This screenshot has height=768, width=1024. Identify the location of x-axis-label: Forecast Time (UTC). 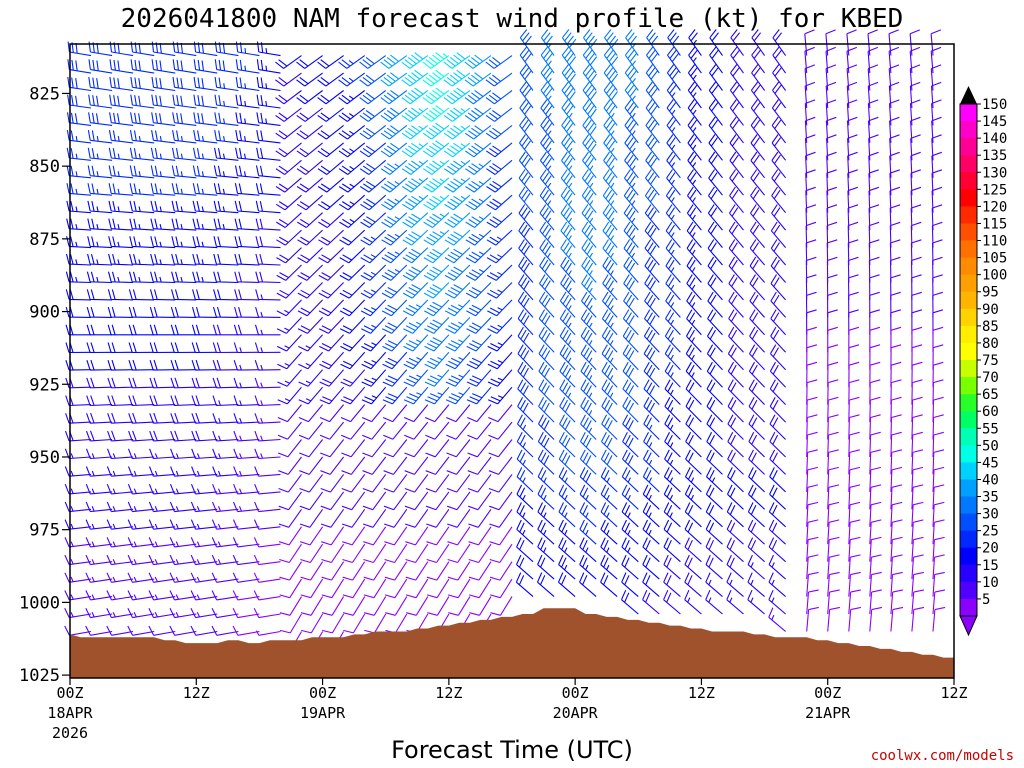
(512, 750).